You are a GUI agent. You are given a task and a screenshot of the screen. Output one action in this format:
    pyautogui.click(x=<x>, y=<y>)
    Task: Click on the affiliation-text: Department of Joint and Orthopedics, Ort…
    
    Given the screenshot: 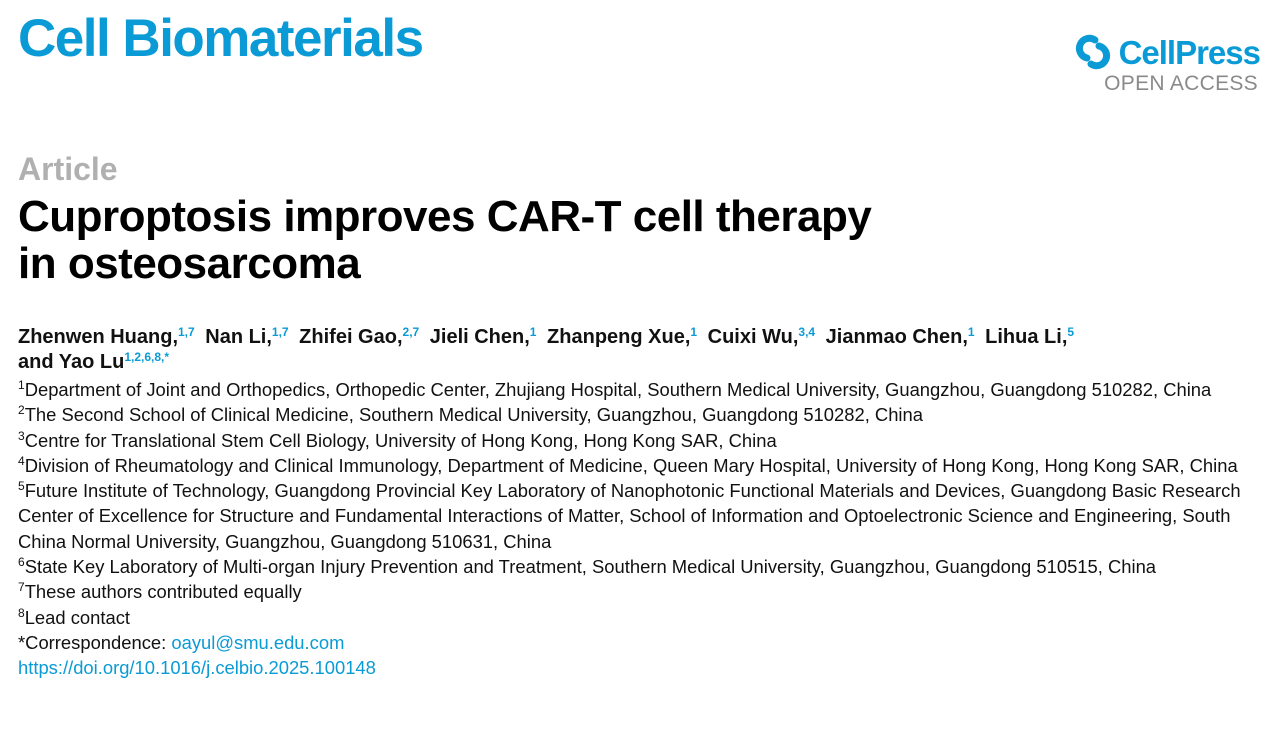 What is the action you would take?
    pyautogui.click(x=618, y=389)
    